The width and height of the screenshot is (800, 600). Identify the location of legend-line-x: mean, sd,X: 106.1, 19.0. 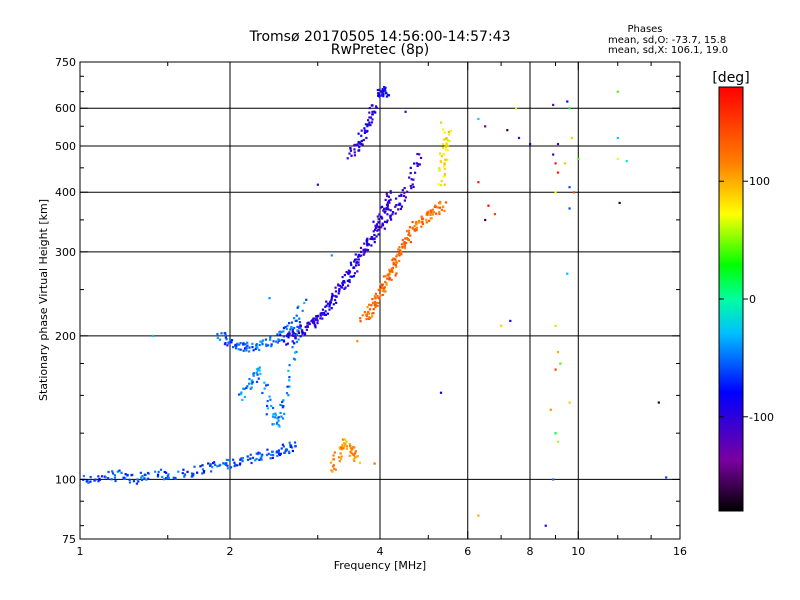
(668, 50).